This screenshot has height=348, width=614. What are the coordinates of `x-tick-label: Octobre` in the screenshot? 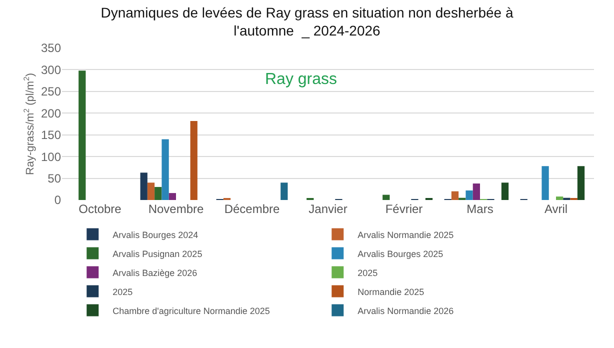 It's located at (100, 209).